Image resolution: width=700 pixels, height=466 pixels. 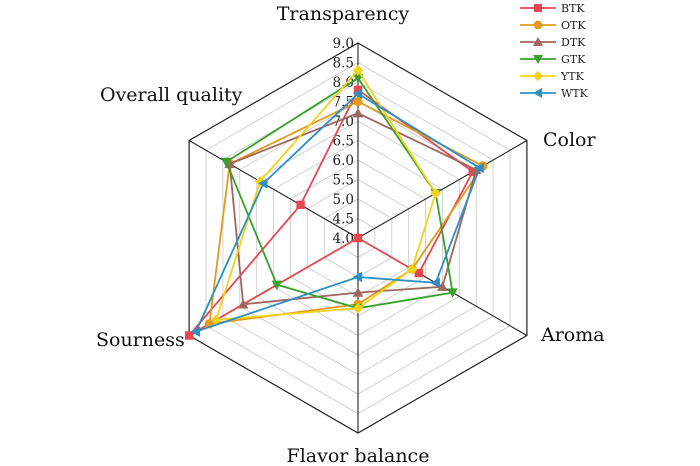 I want to click on legend-item-btk: BTK, so click(x=552, y=8).